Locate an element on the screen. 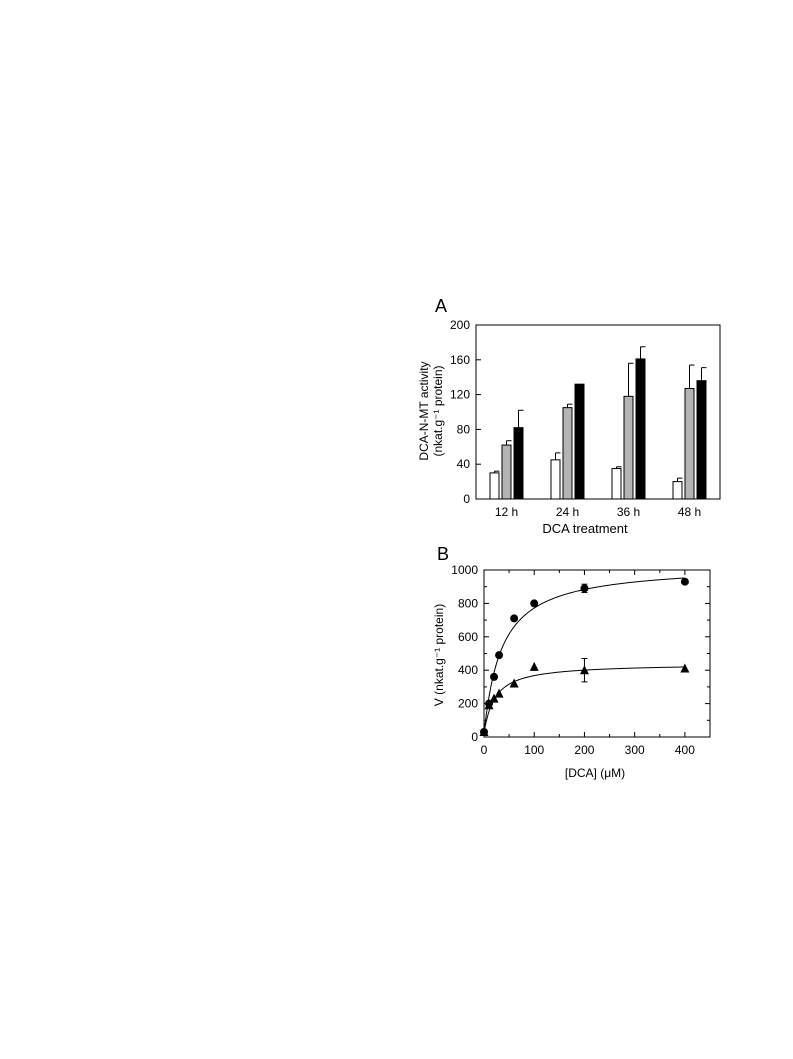 The image size is (793, 1059). panel-b-x-tick-label: 200 is located at coordinates (584, 750).